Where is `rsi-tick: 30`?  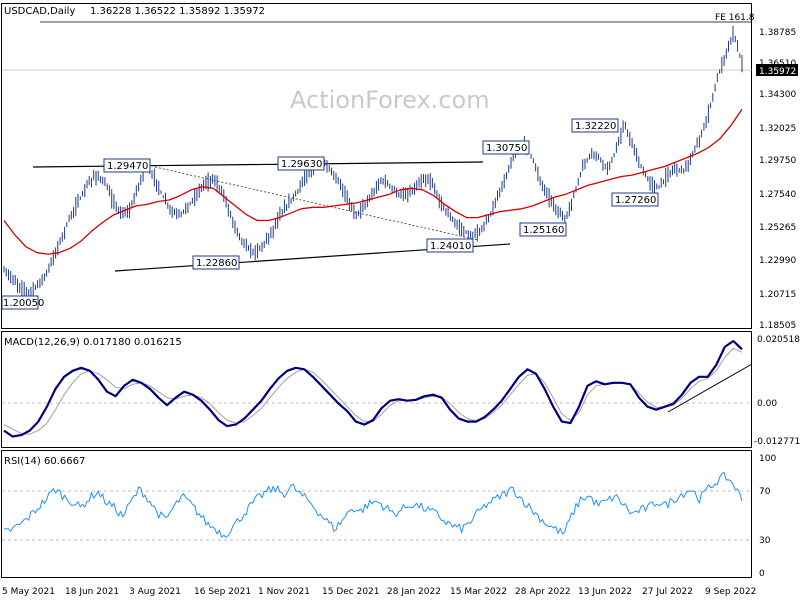
rsi-tick: 30 is located at coordinates (765, 541).